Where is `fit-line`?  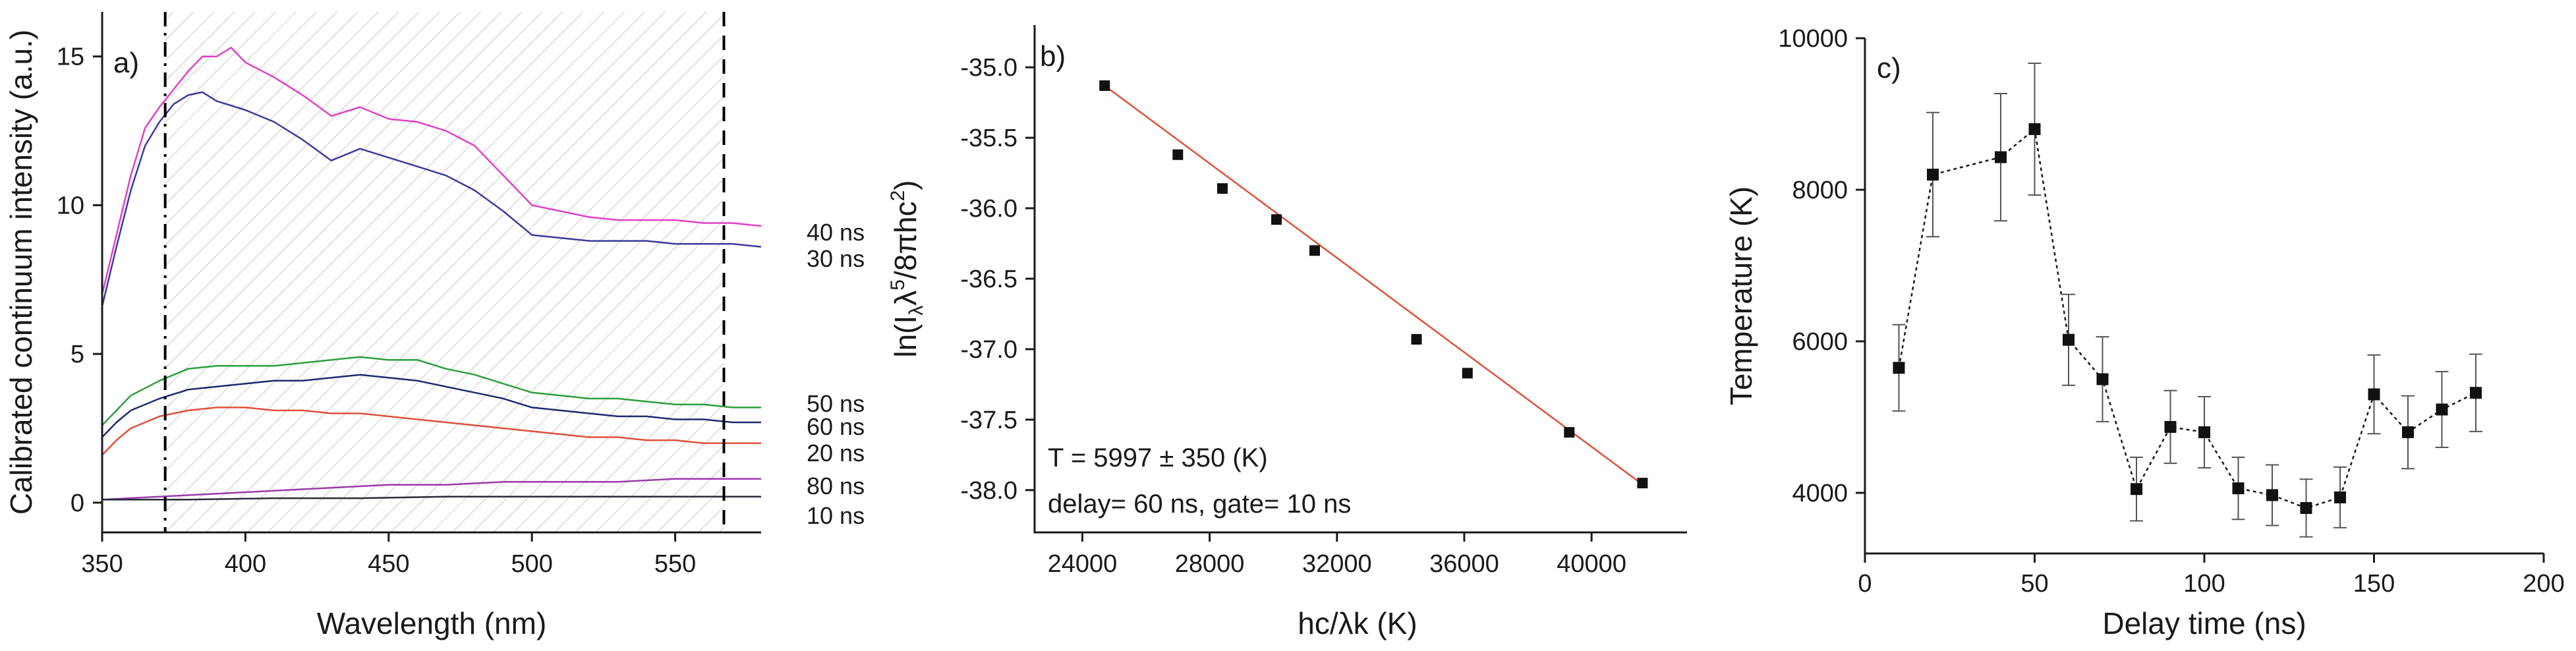
fit-line is located at coordinates (1374, 285).